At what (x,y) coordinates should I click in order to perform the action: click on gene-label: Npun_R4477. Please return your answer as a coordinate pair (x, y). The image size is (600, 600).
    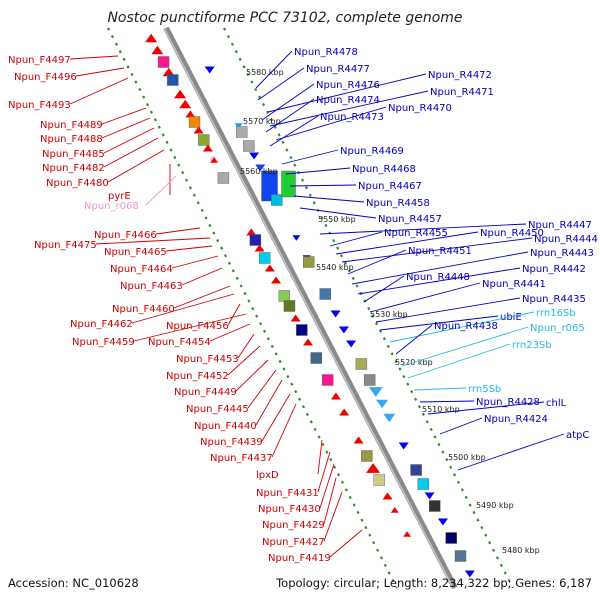
    Looking at the image, I should click on (338, 69).